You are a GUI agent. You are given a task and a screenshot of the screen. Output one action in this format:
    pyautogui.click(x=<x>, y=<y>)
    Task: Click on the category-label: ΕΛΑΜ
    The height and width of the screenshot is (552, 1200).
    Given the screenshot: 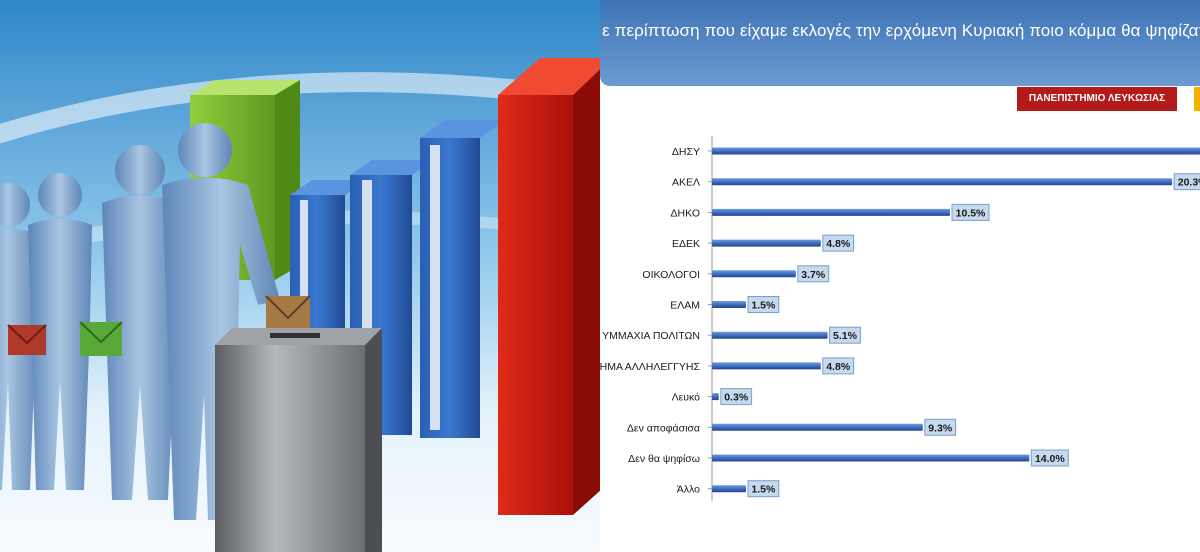 What is the action you would take?
    pyautogui.click(x=685, y=306)
    